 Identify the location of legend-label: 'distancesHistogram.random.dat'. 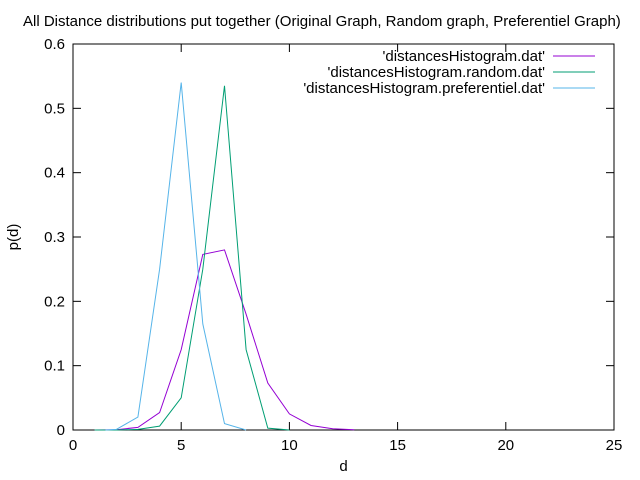
(437, 72).